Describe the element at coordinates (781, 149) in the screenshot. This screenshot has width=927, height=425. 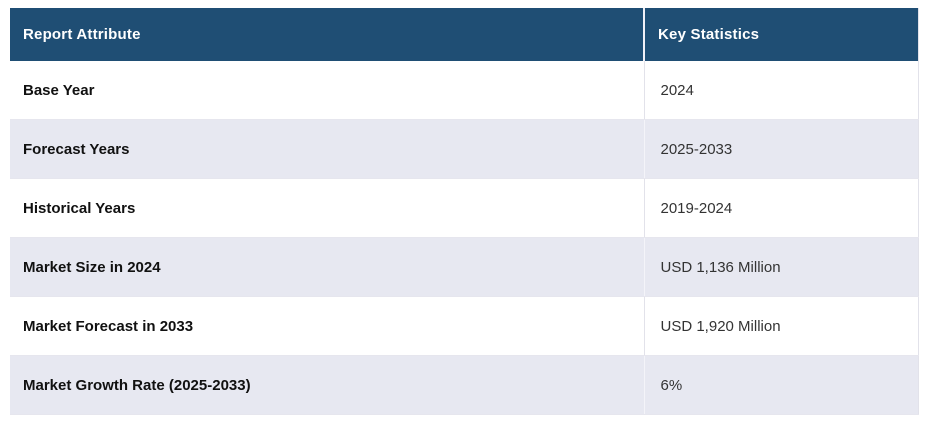
I see `value-cell: 2025-2033` at that location.